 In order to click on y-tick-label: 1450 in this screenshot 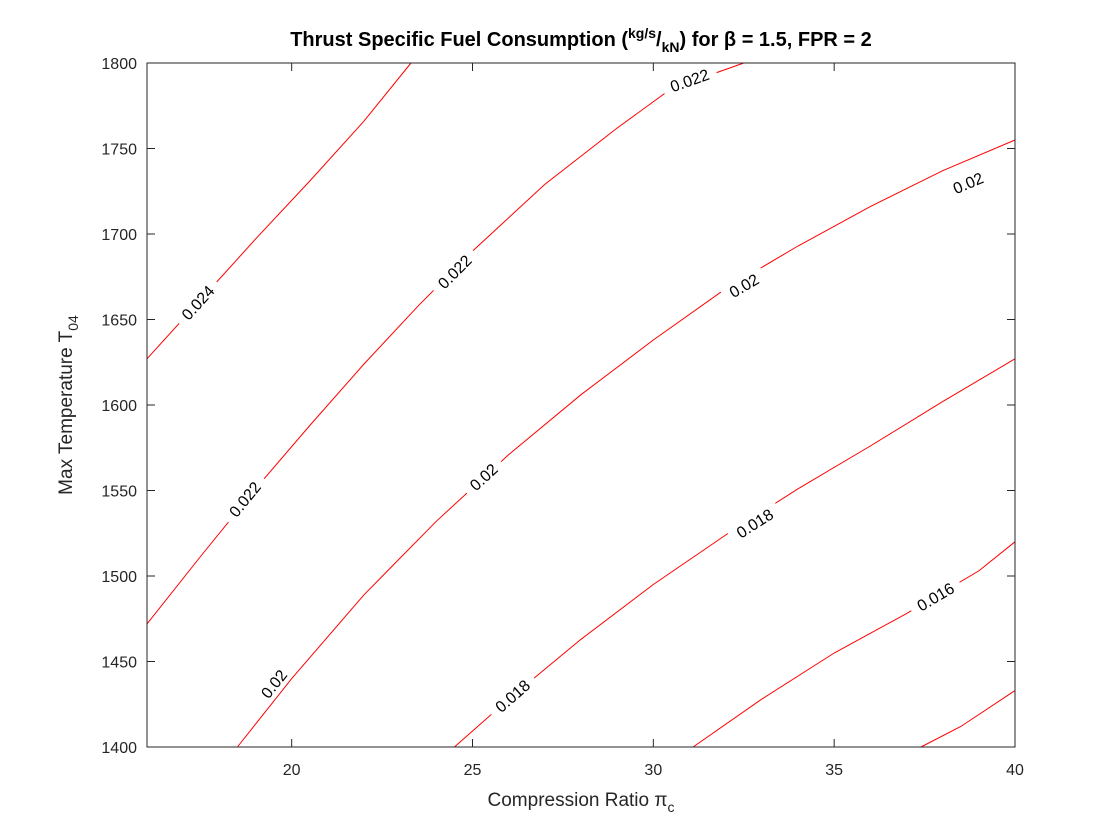, I will do `click(119, 663)`.